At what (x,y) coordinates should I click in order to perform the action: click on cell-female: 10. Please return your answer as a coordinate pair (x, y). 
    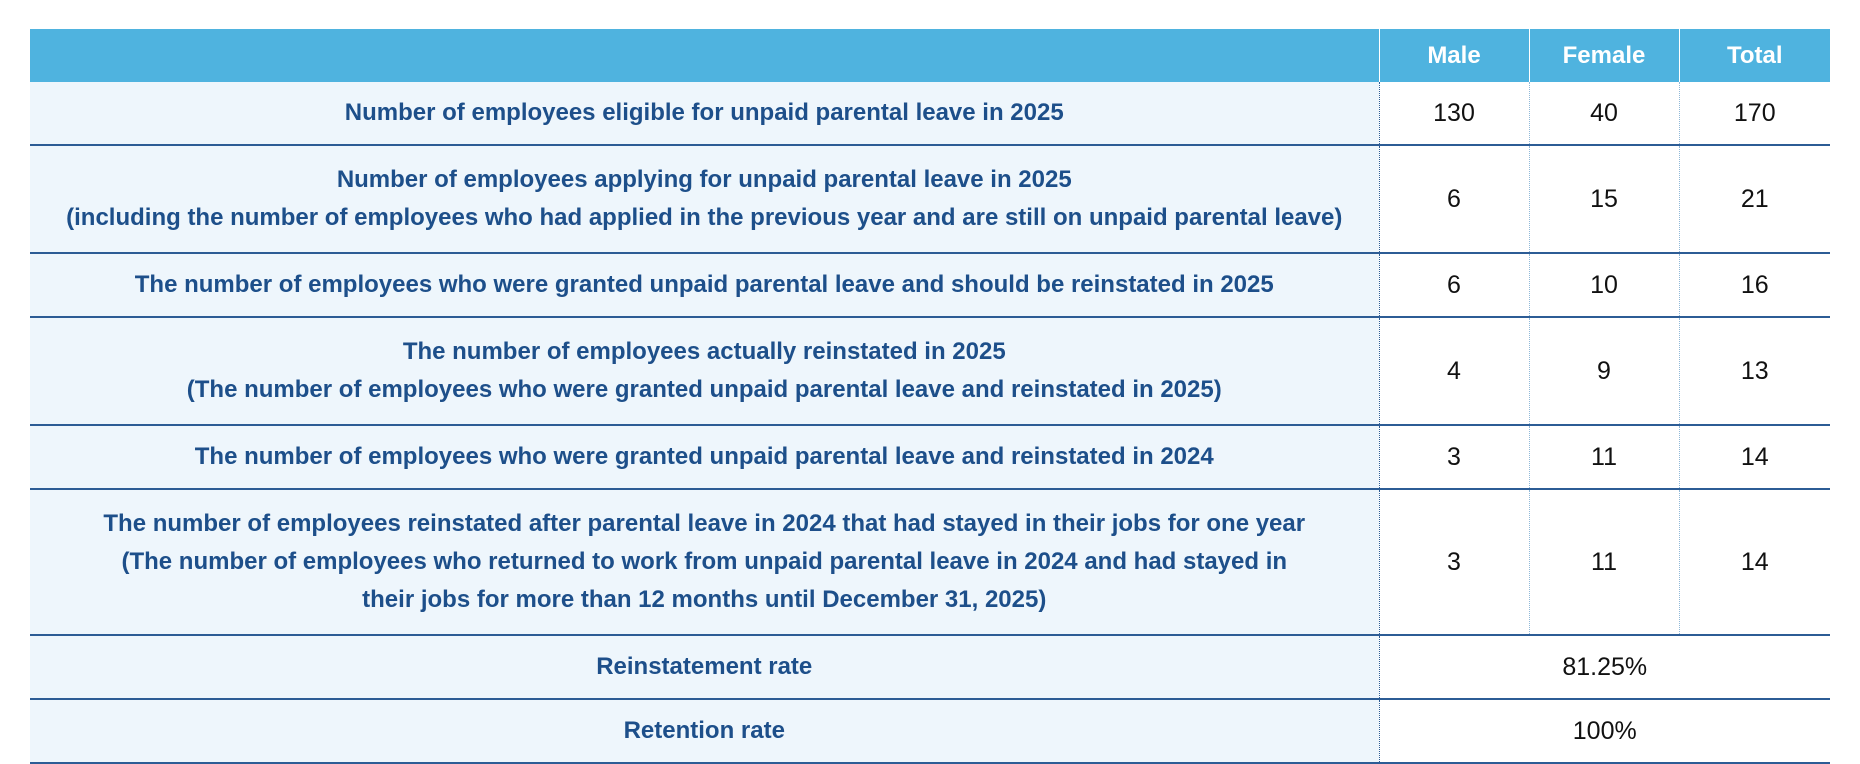
    Looking at the image, I should click on (1603, 285).